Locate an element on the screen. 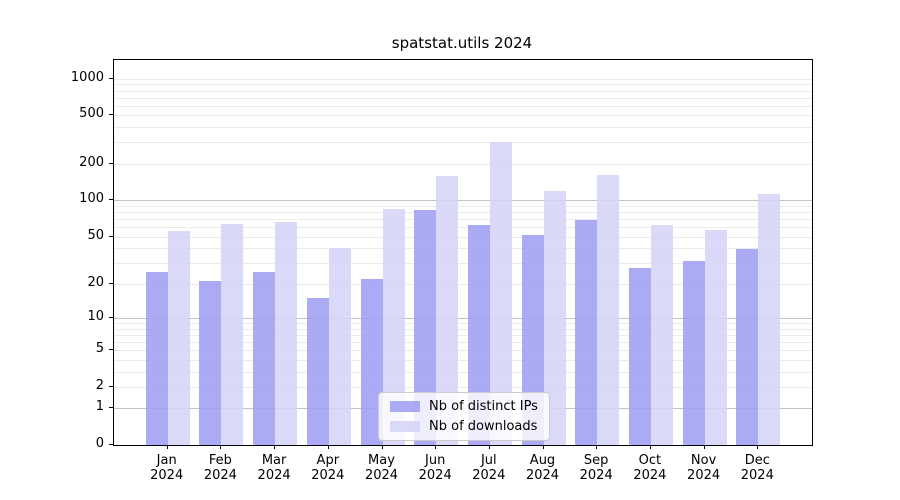 The height and width of the screenshot is (500, 900). x-tick-label: Jun 2024 is located at coordinates (435, 468).